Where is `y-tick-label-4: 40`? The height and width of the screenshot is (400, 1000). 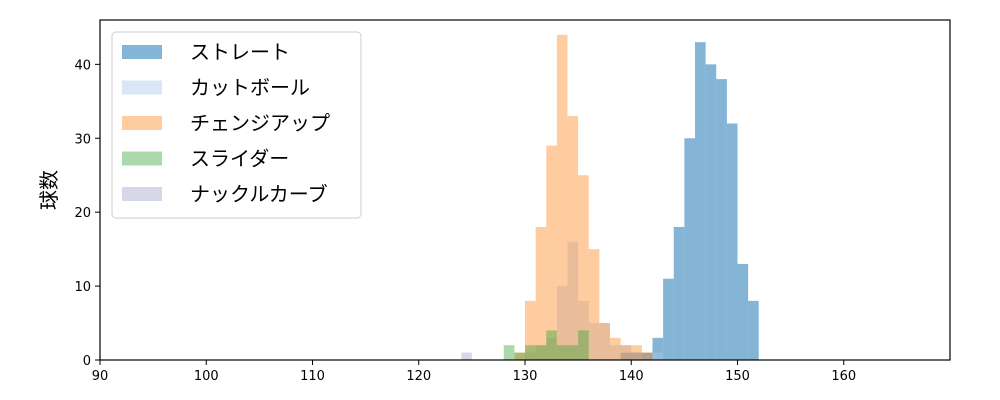
y-tick-label-4: 40 is located at coordinates (82, 65).